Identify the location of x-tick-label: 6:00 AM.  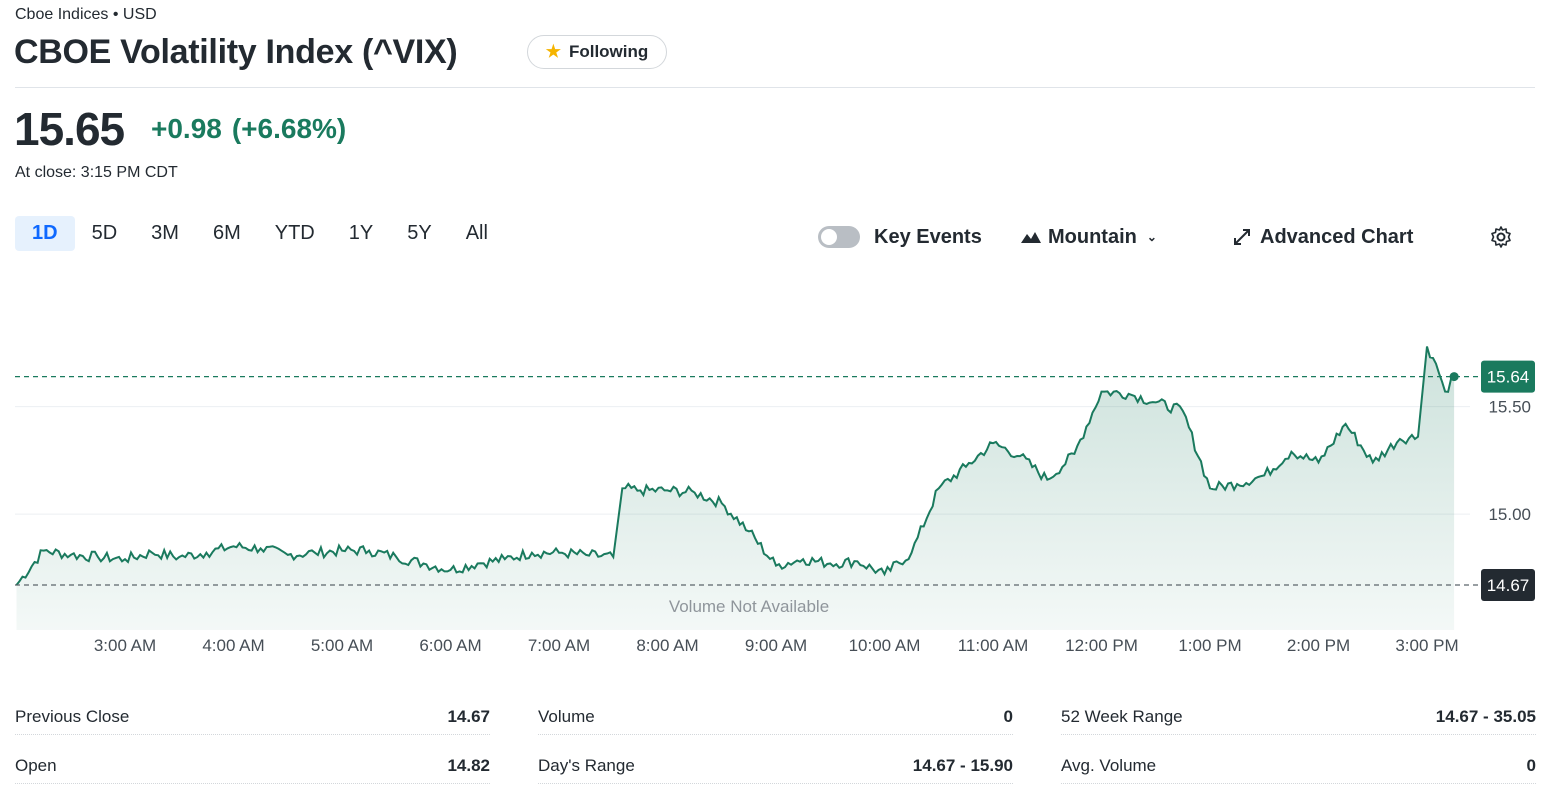
(450, 645).